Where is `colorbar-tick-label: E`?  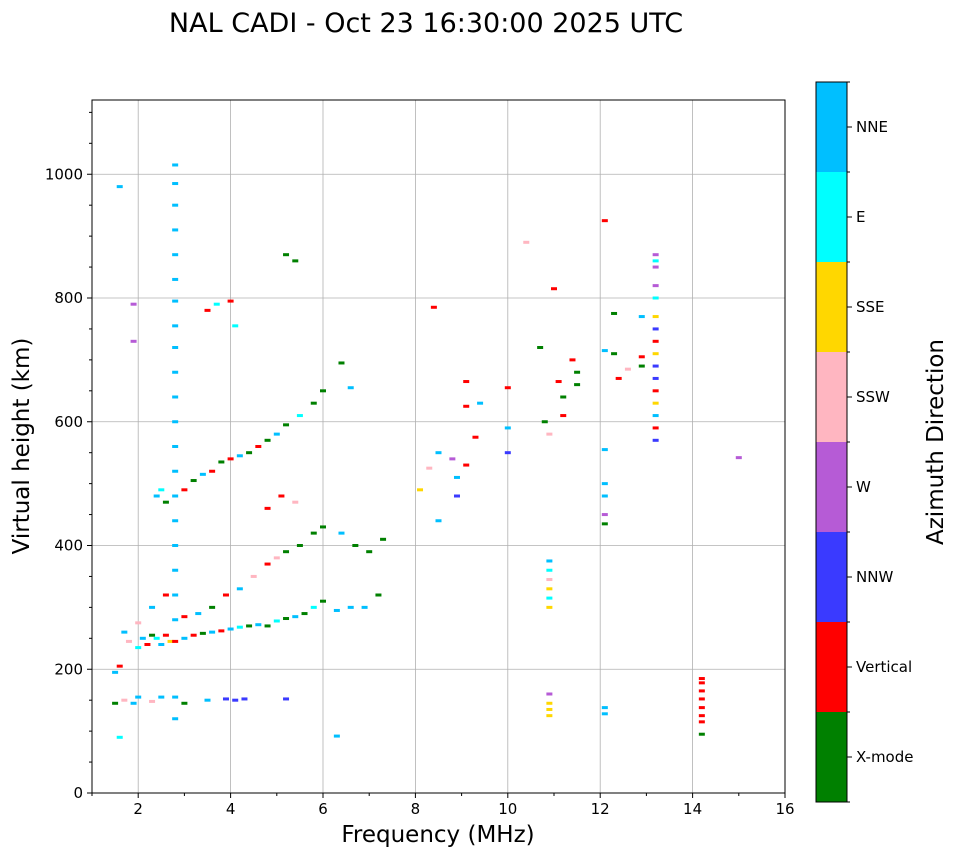 colorbar-tick-label: E is located at coordinates (860, 217).